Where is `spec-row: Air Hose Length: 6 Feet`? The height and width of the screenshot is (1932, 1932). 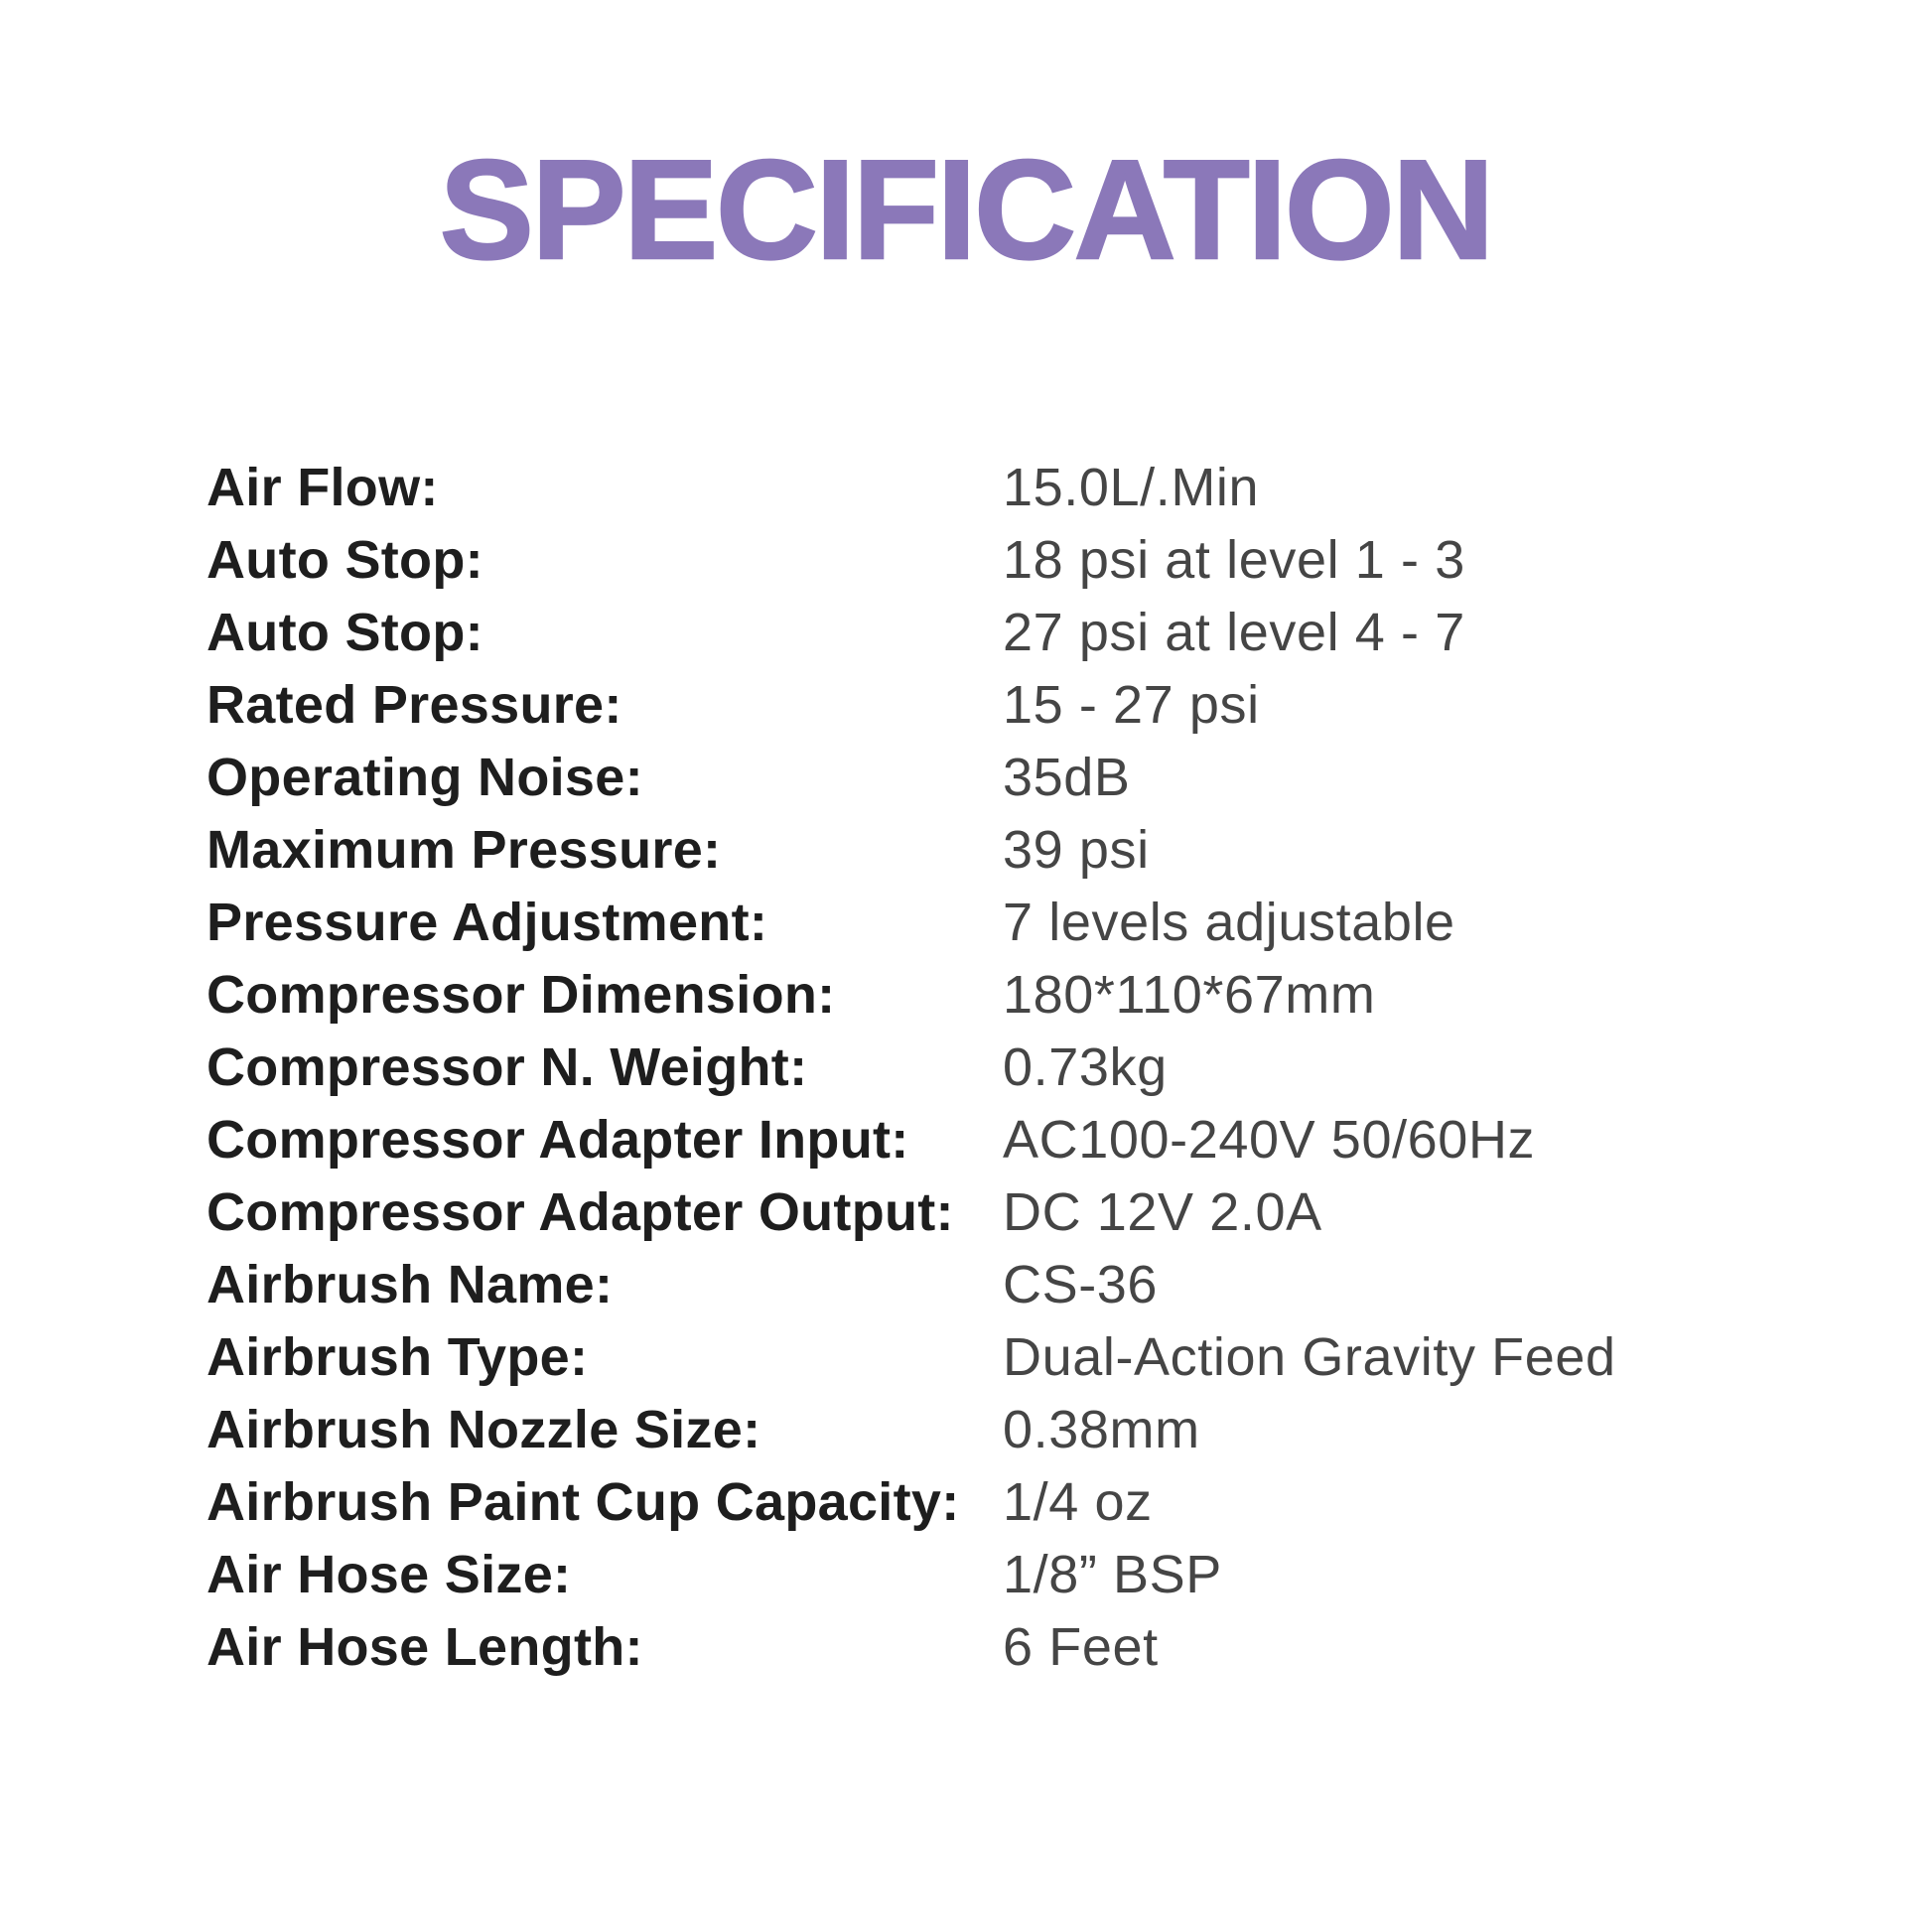
spec-row: Air Hose Length: 6 Feet is located at coordinates (1001, 1648).